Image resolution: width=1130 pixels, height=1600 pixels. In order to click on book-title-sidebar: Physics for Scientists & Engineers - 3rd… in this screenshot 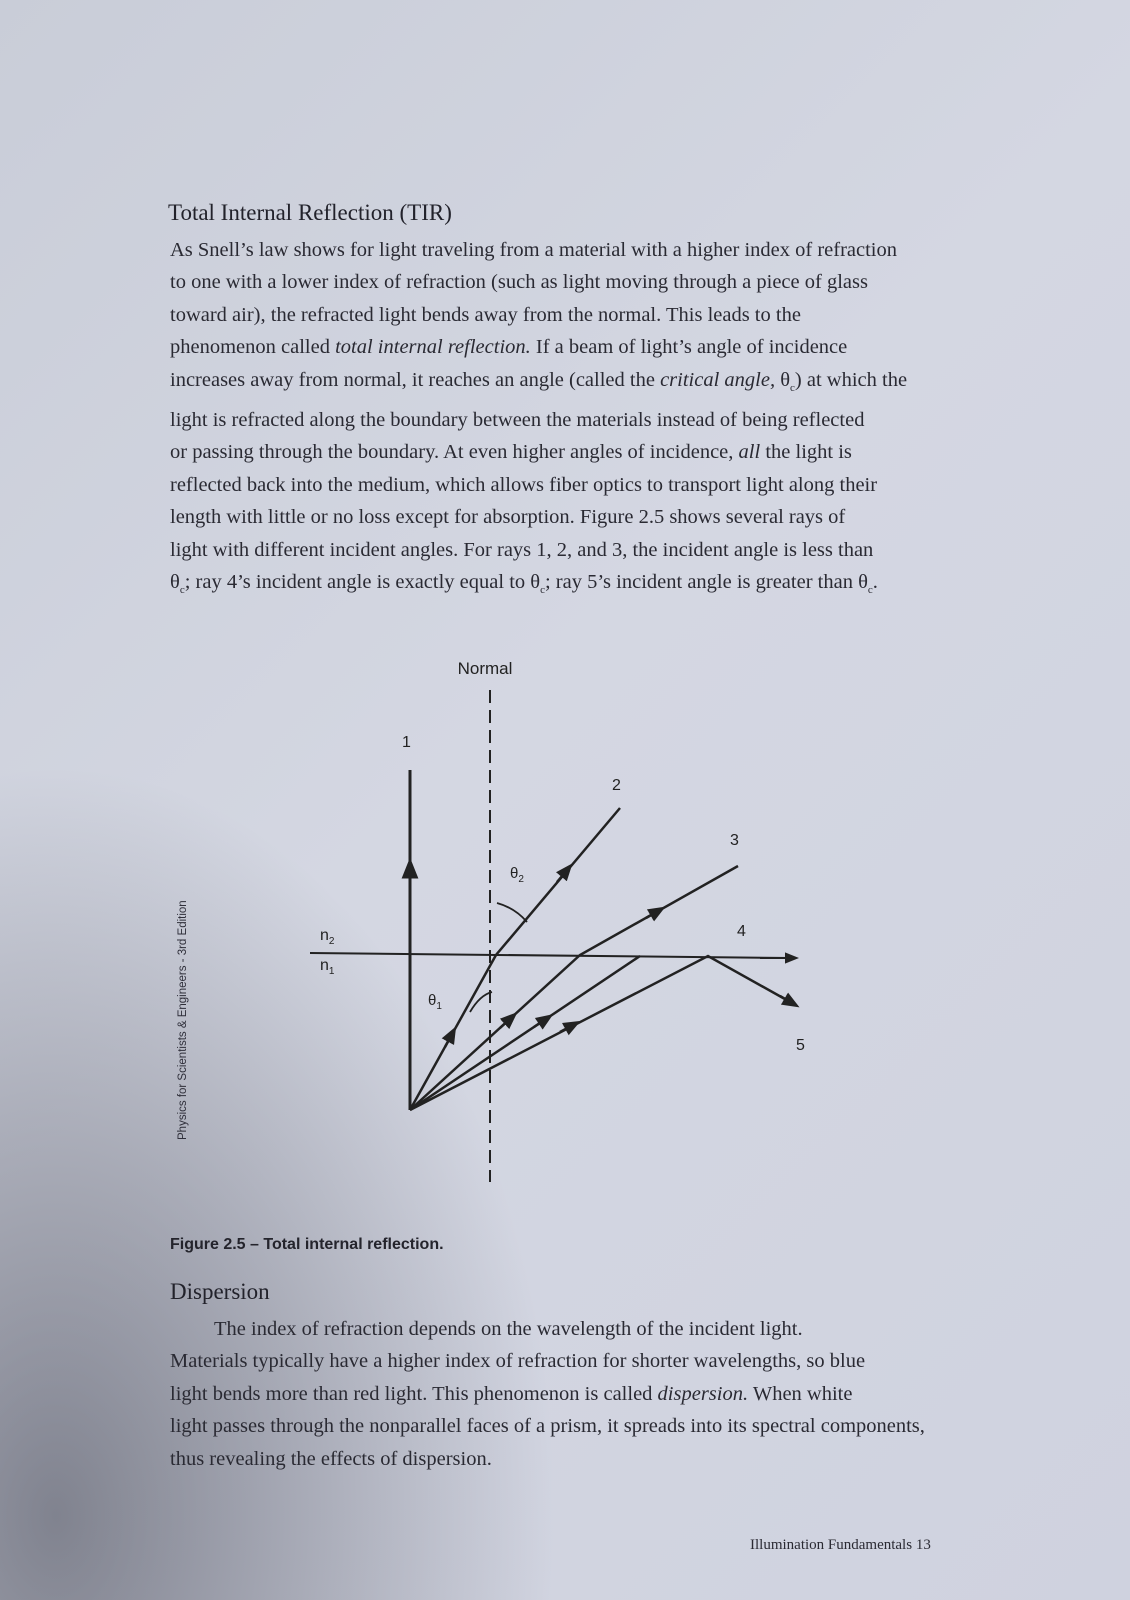, I will do `click(183, 1020)`.